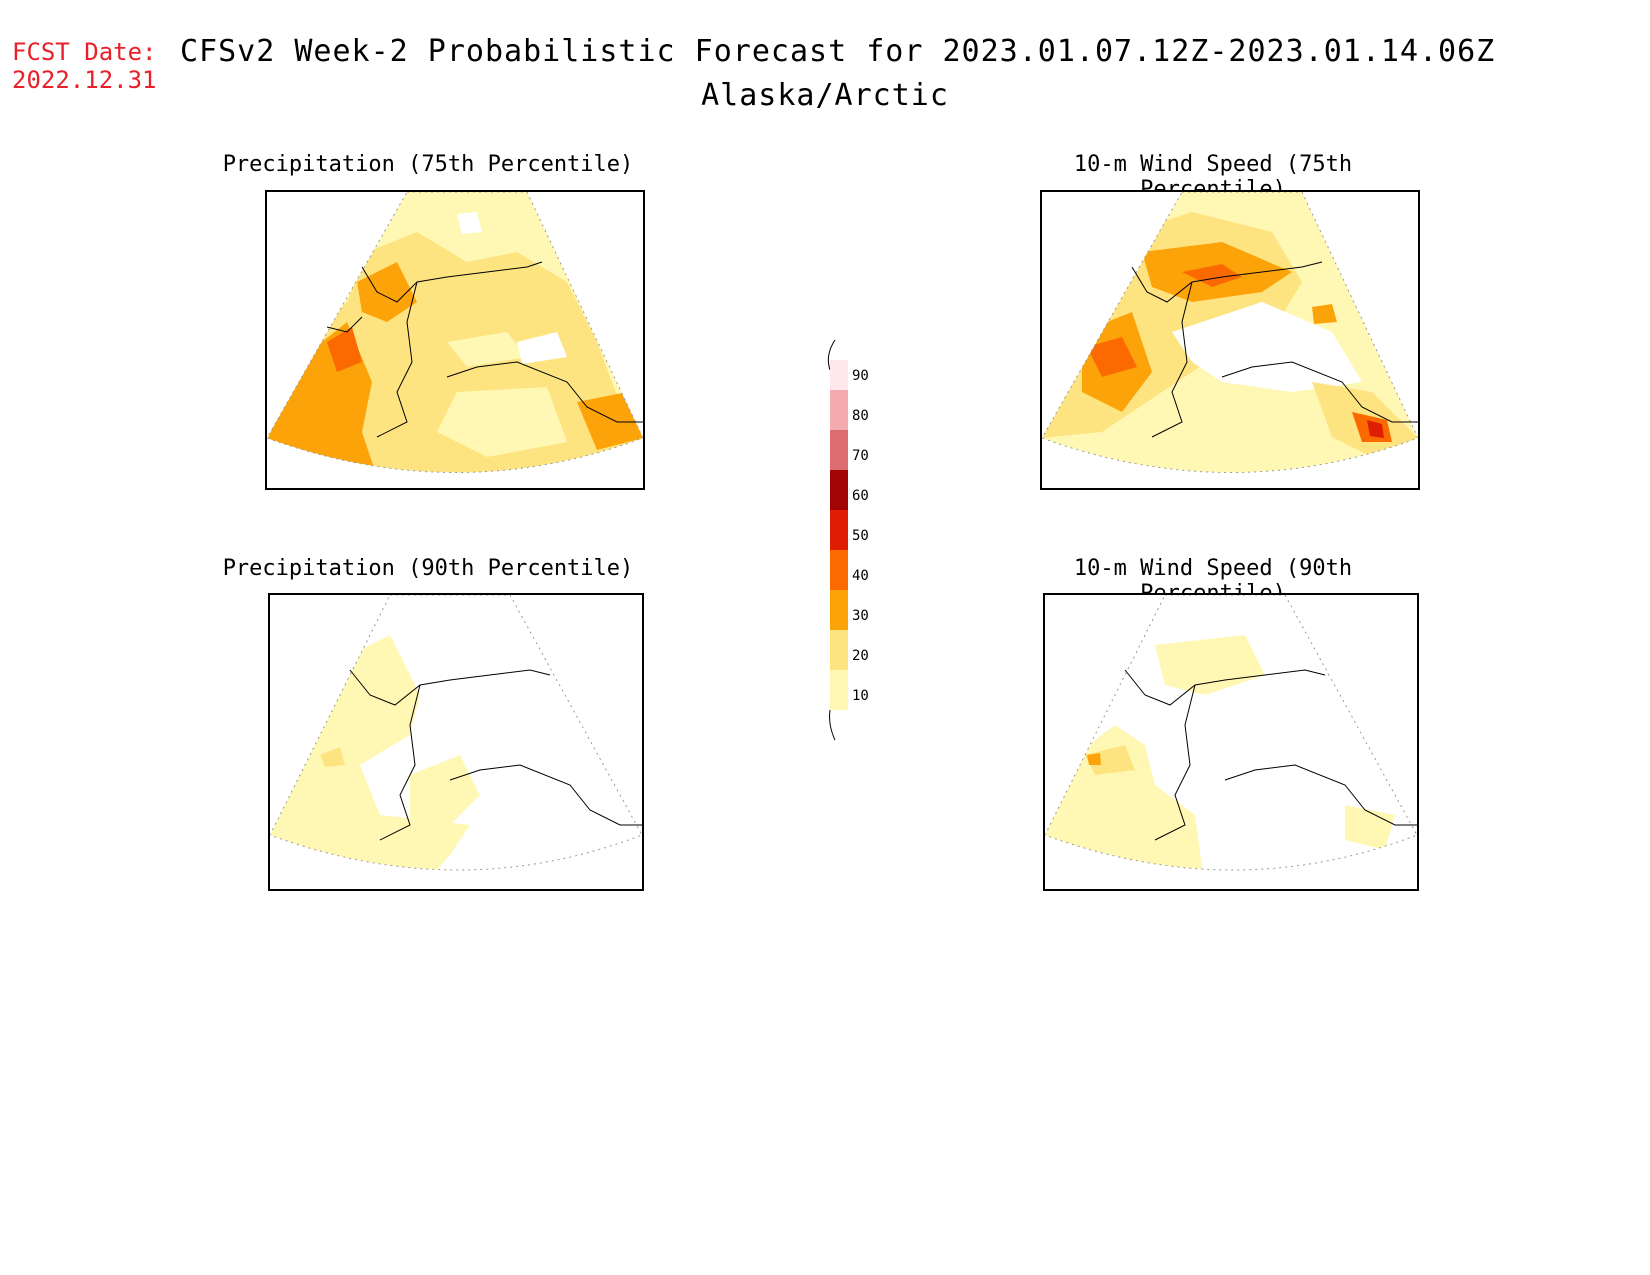 The image size is (1650, 1275). Describe the element at coordinates (860, 576) in the screenshot. I see `colorbar-label-40: 40` at that location.